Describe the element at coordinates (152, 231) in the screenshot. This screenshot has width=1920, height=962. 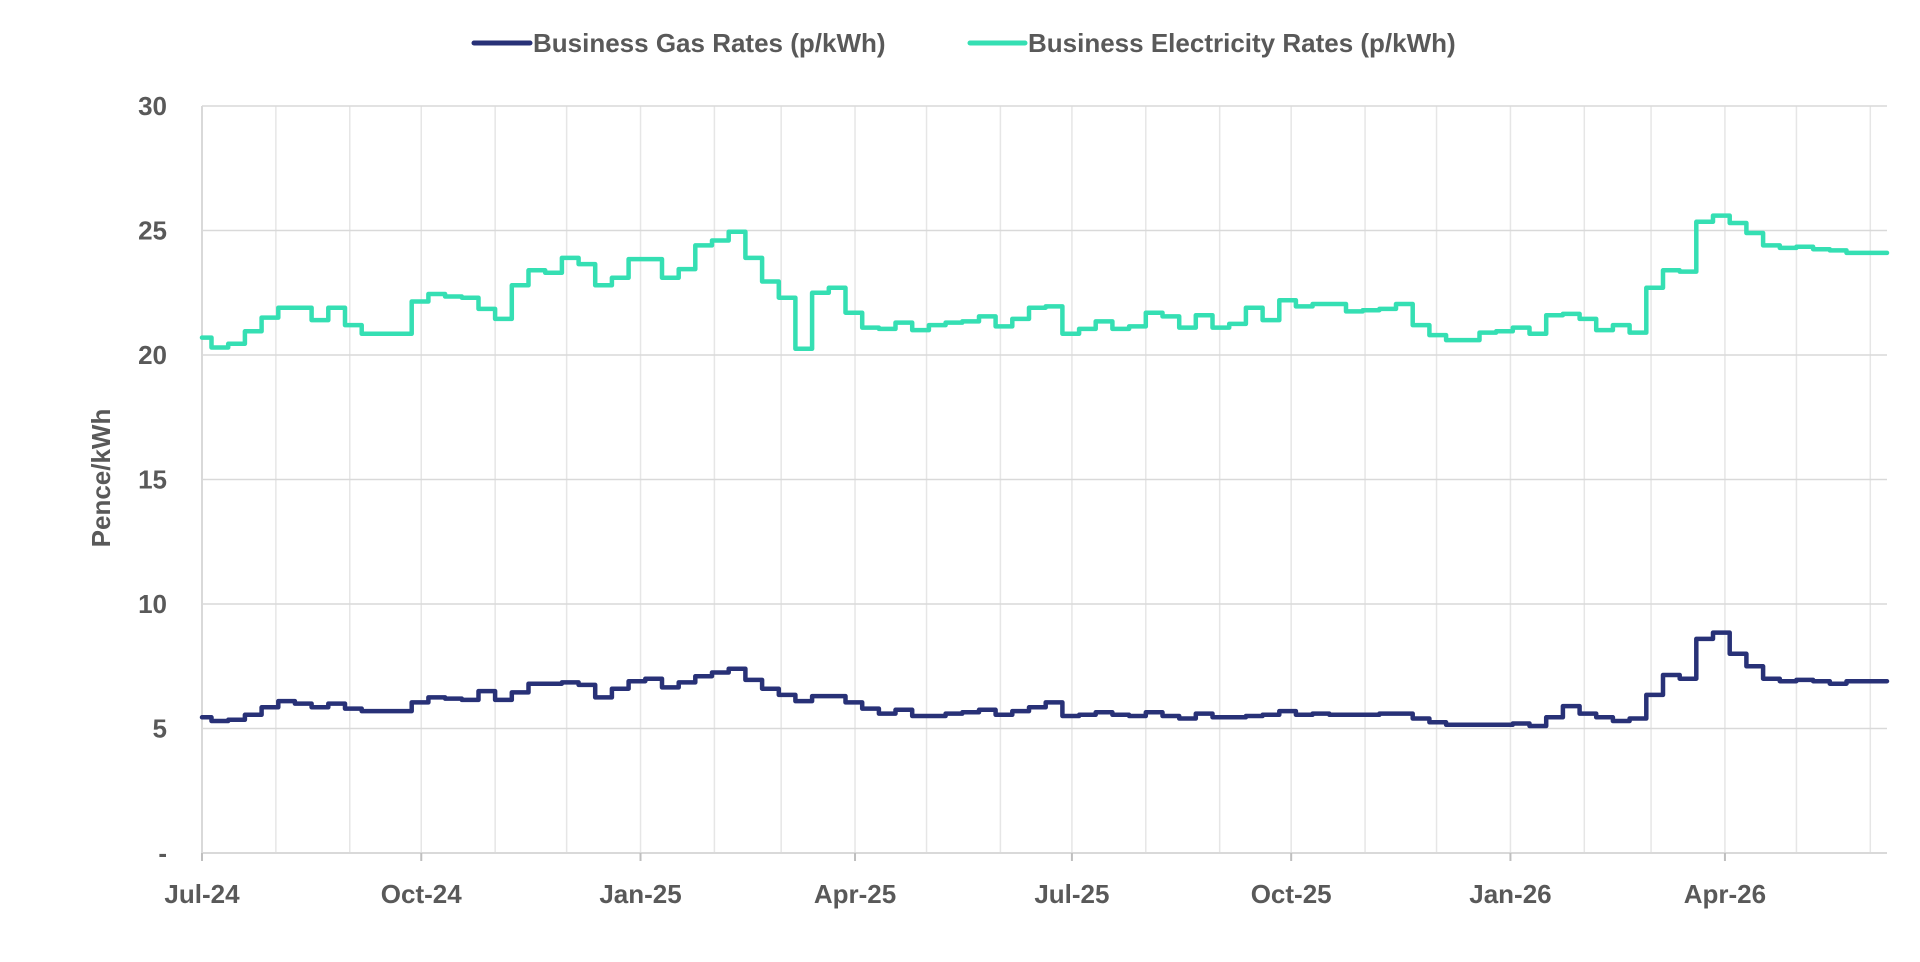
I see `y-tick-label: 25` at that location.